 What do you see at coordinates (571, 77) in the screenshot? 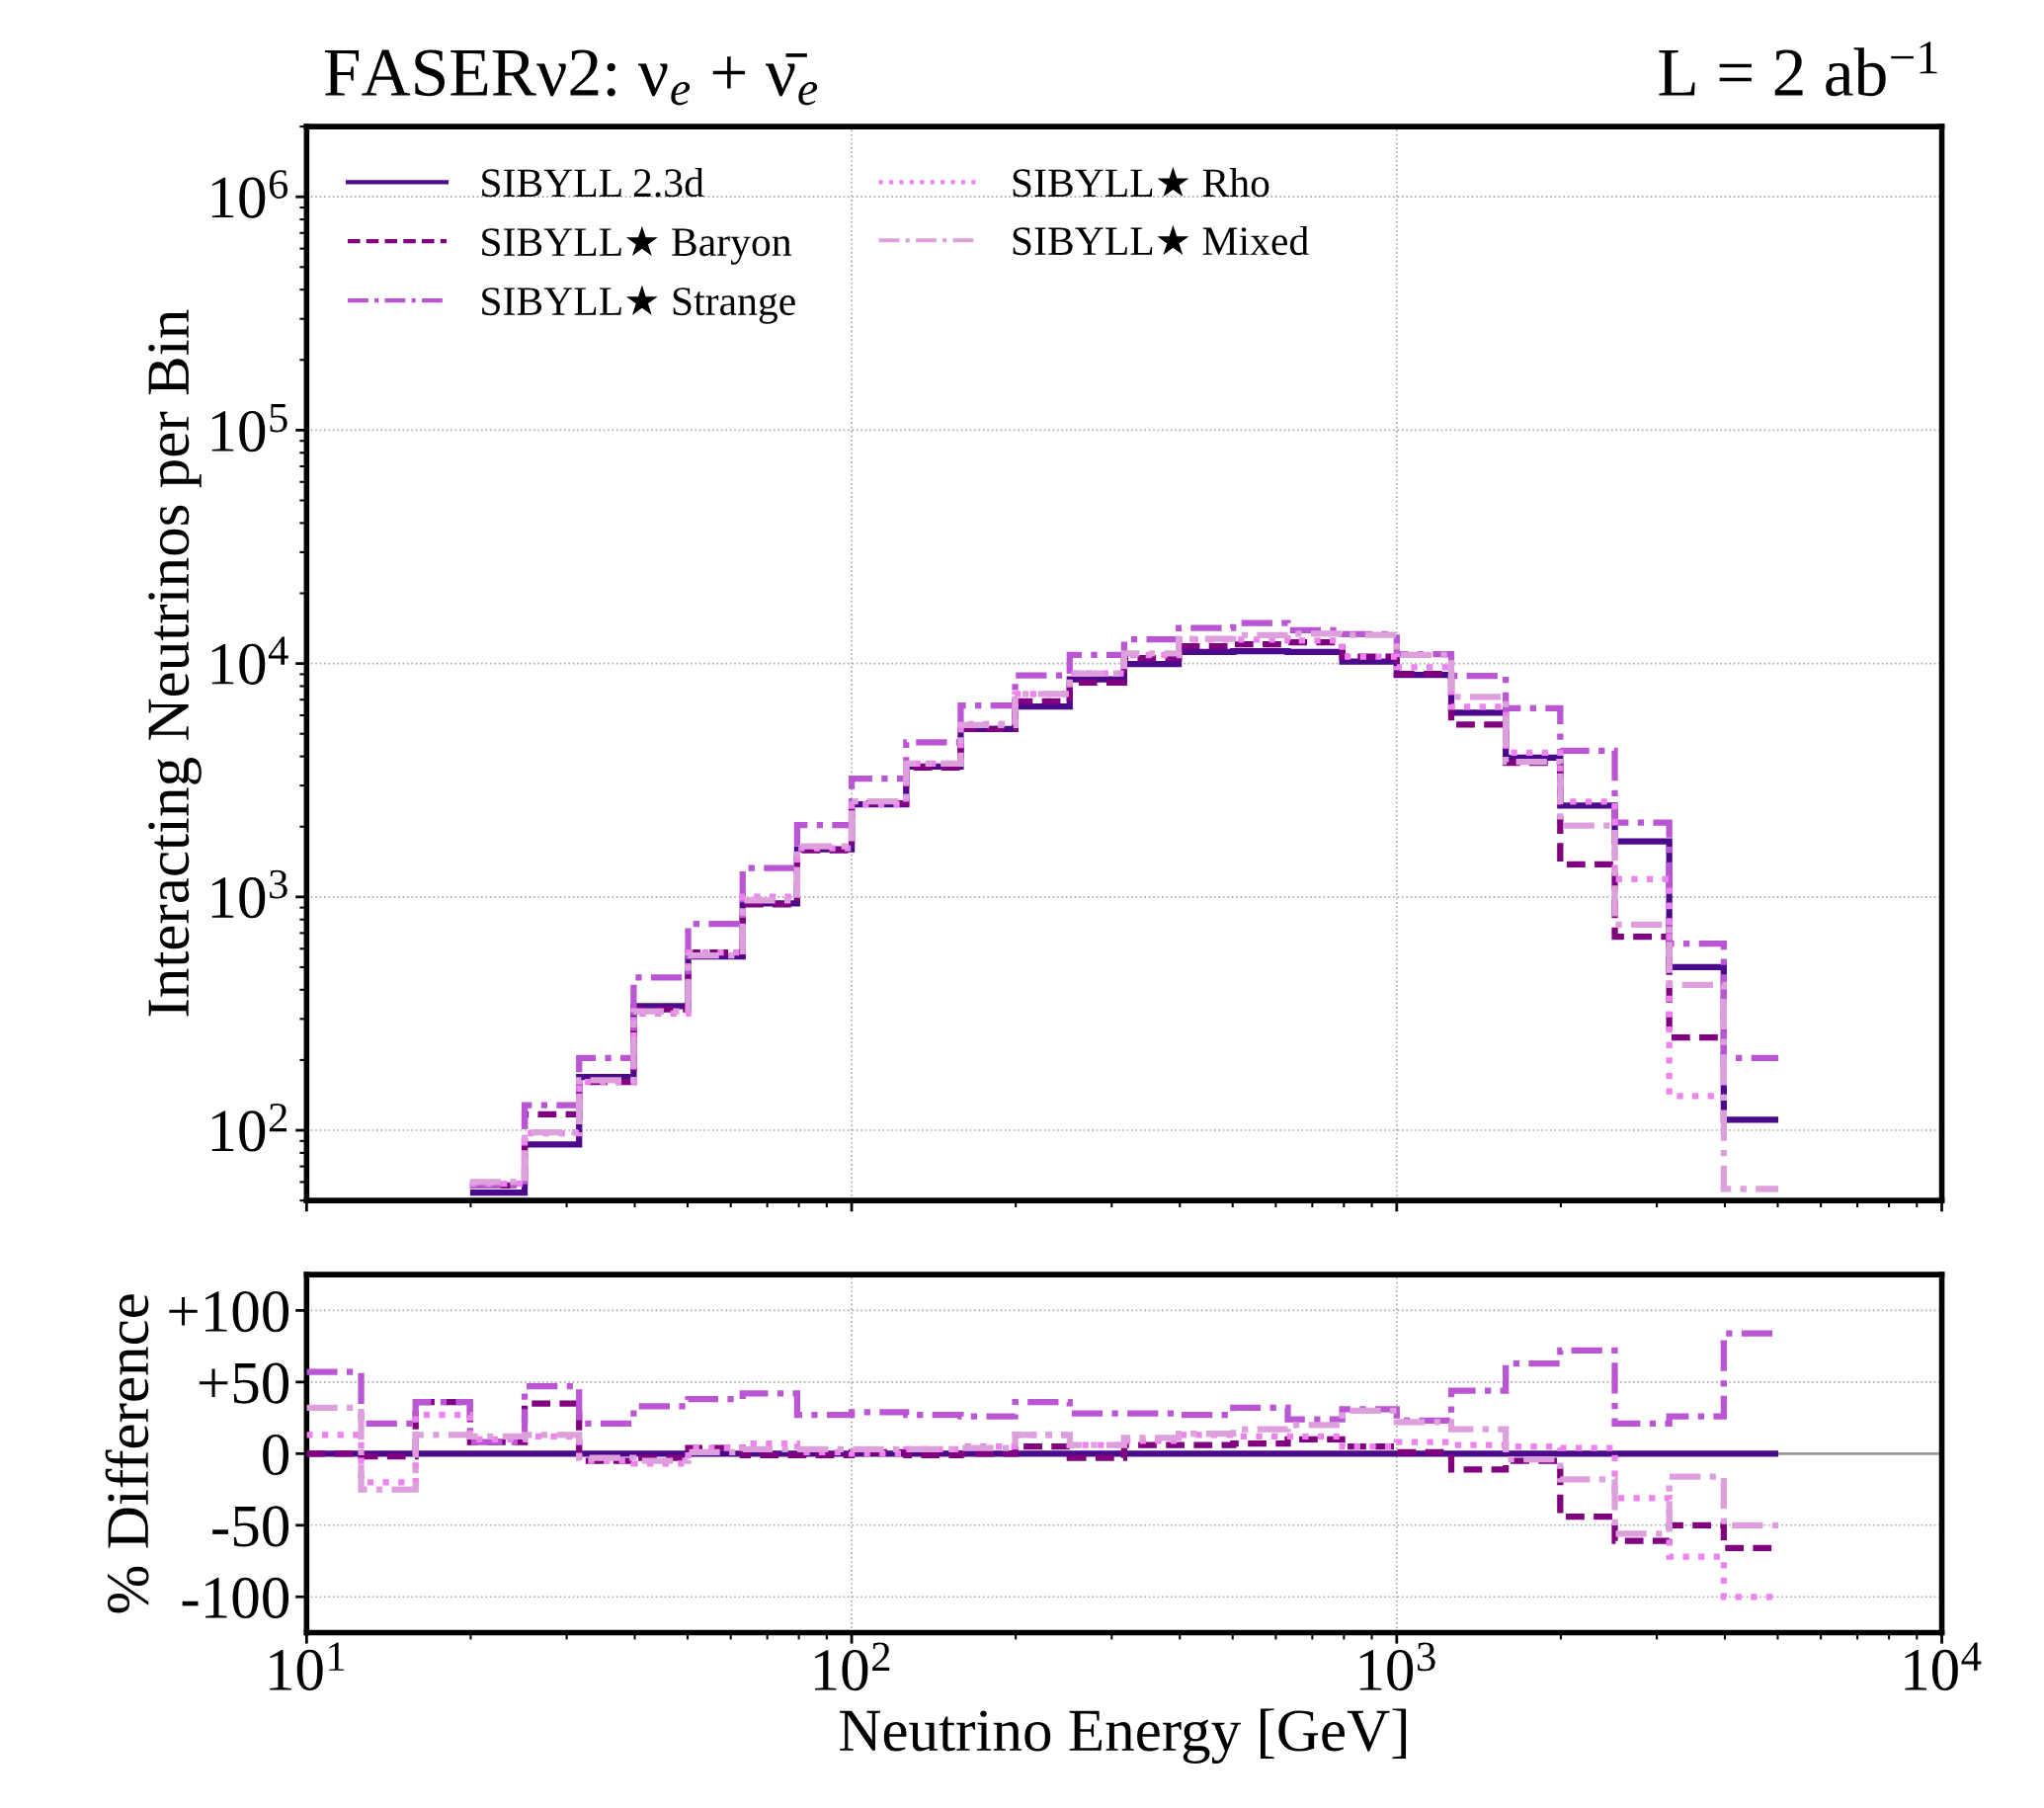
I see `chart-title: FASERν2: ν$_{e}$ + ν̄$_{e}$` at bounding box center [571, 77].